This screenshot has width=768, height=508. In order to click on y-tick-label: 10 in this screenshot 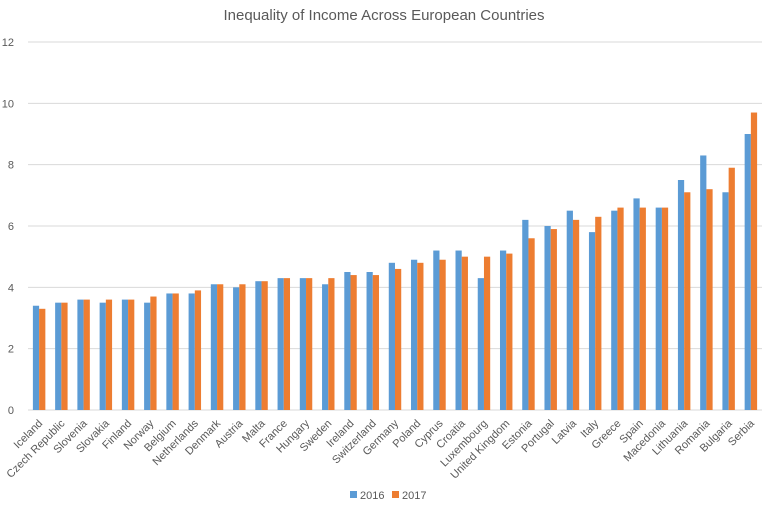, I will do `click(8, 104)`.